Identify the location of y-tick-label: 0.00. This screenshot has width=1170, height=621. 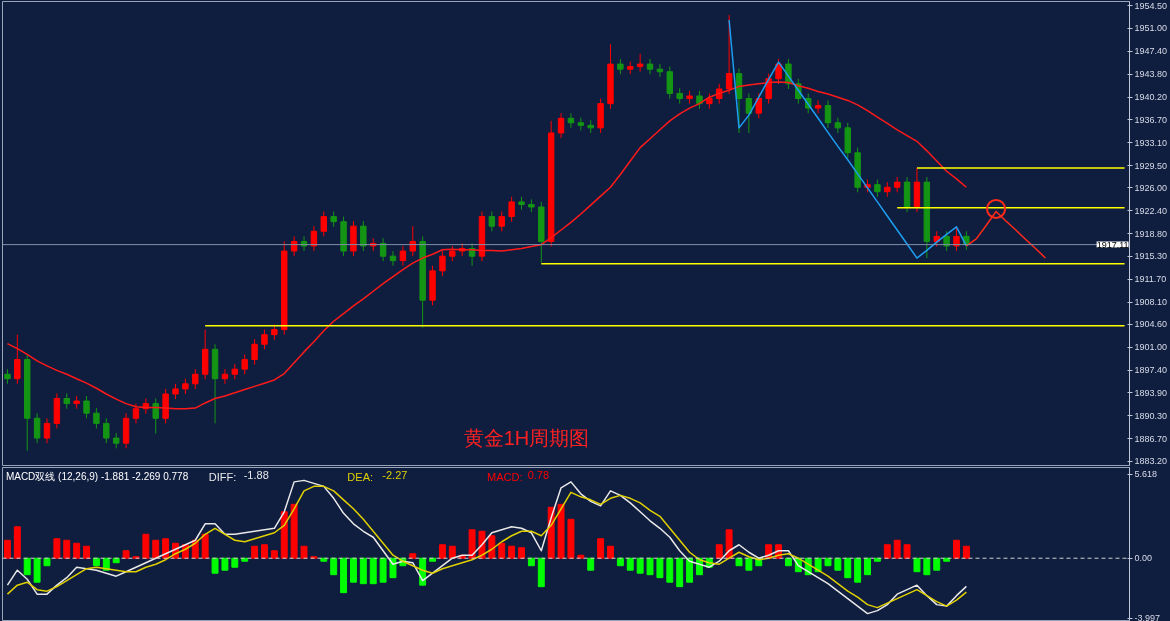
(1143, 558).